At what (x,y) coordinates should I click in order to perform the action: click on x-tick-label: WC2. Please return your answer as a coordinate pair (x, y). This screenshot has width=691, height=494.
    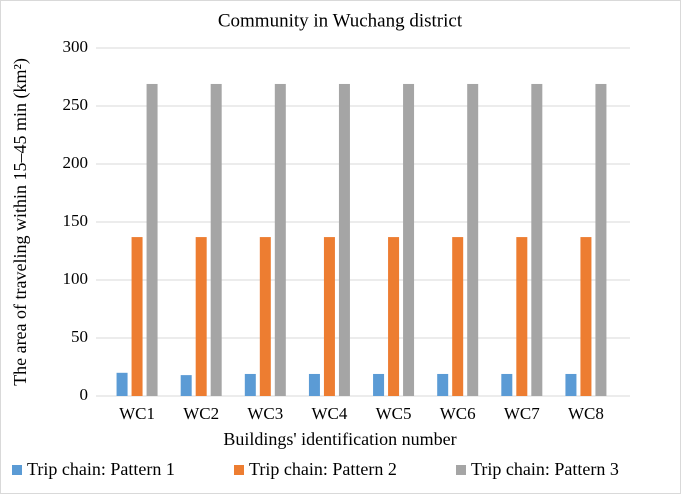
    Looking at the image, I should click on (201, 413).